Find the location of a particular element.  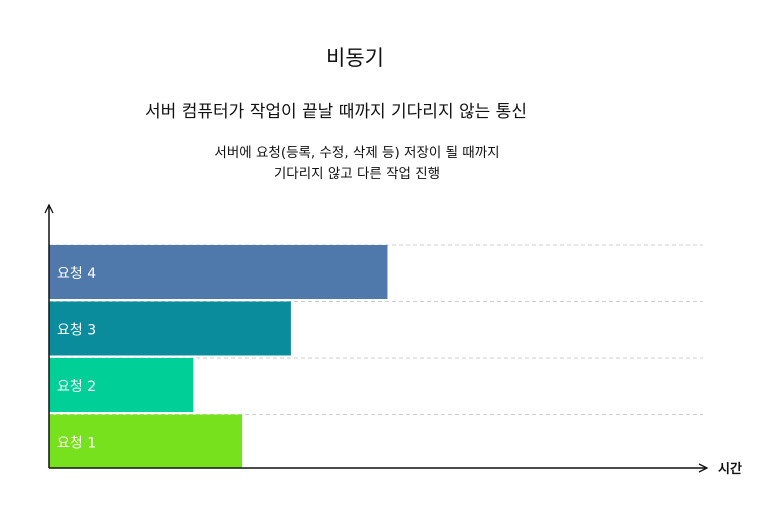

y-axis-arrow is located at coordinates (49, 208).